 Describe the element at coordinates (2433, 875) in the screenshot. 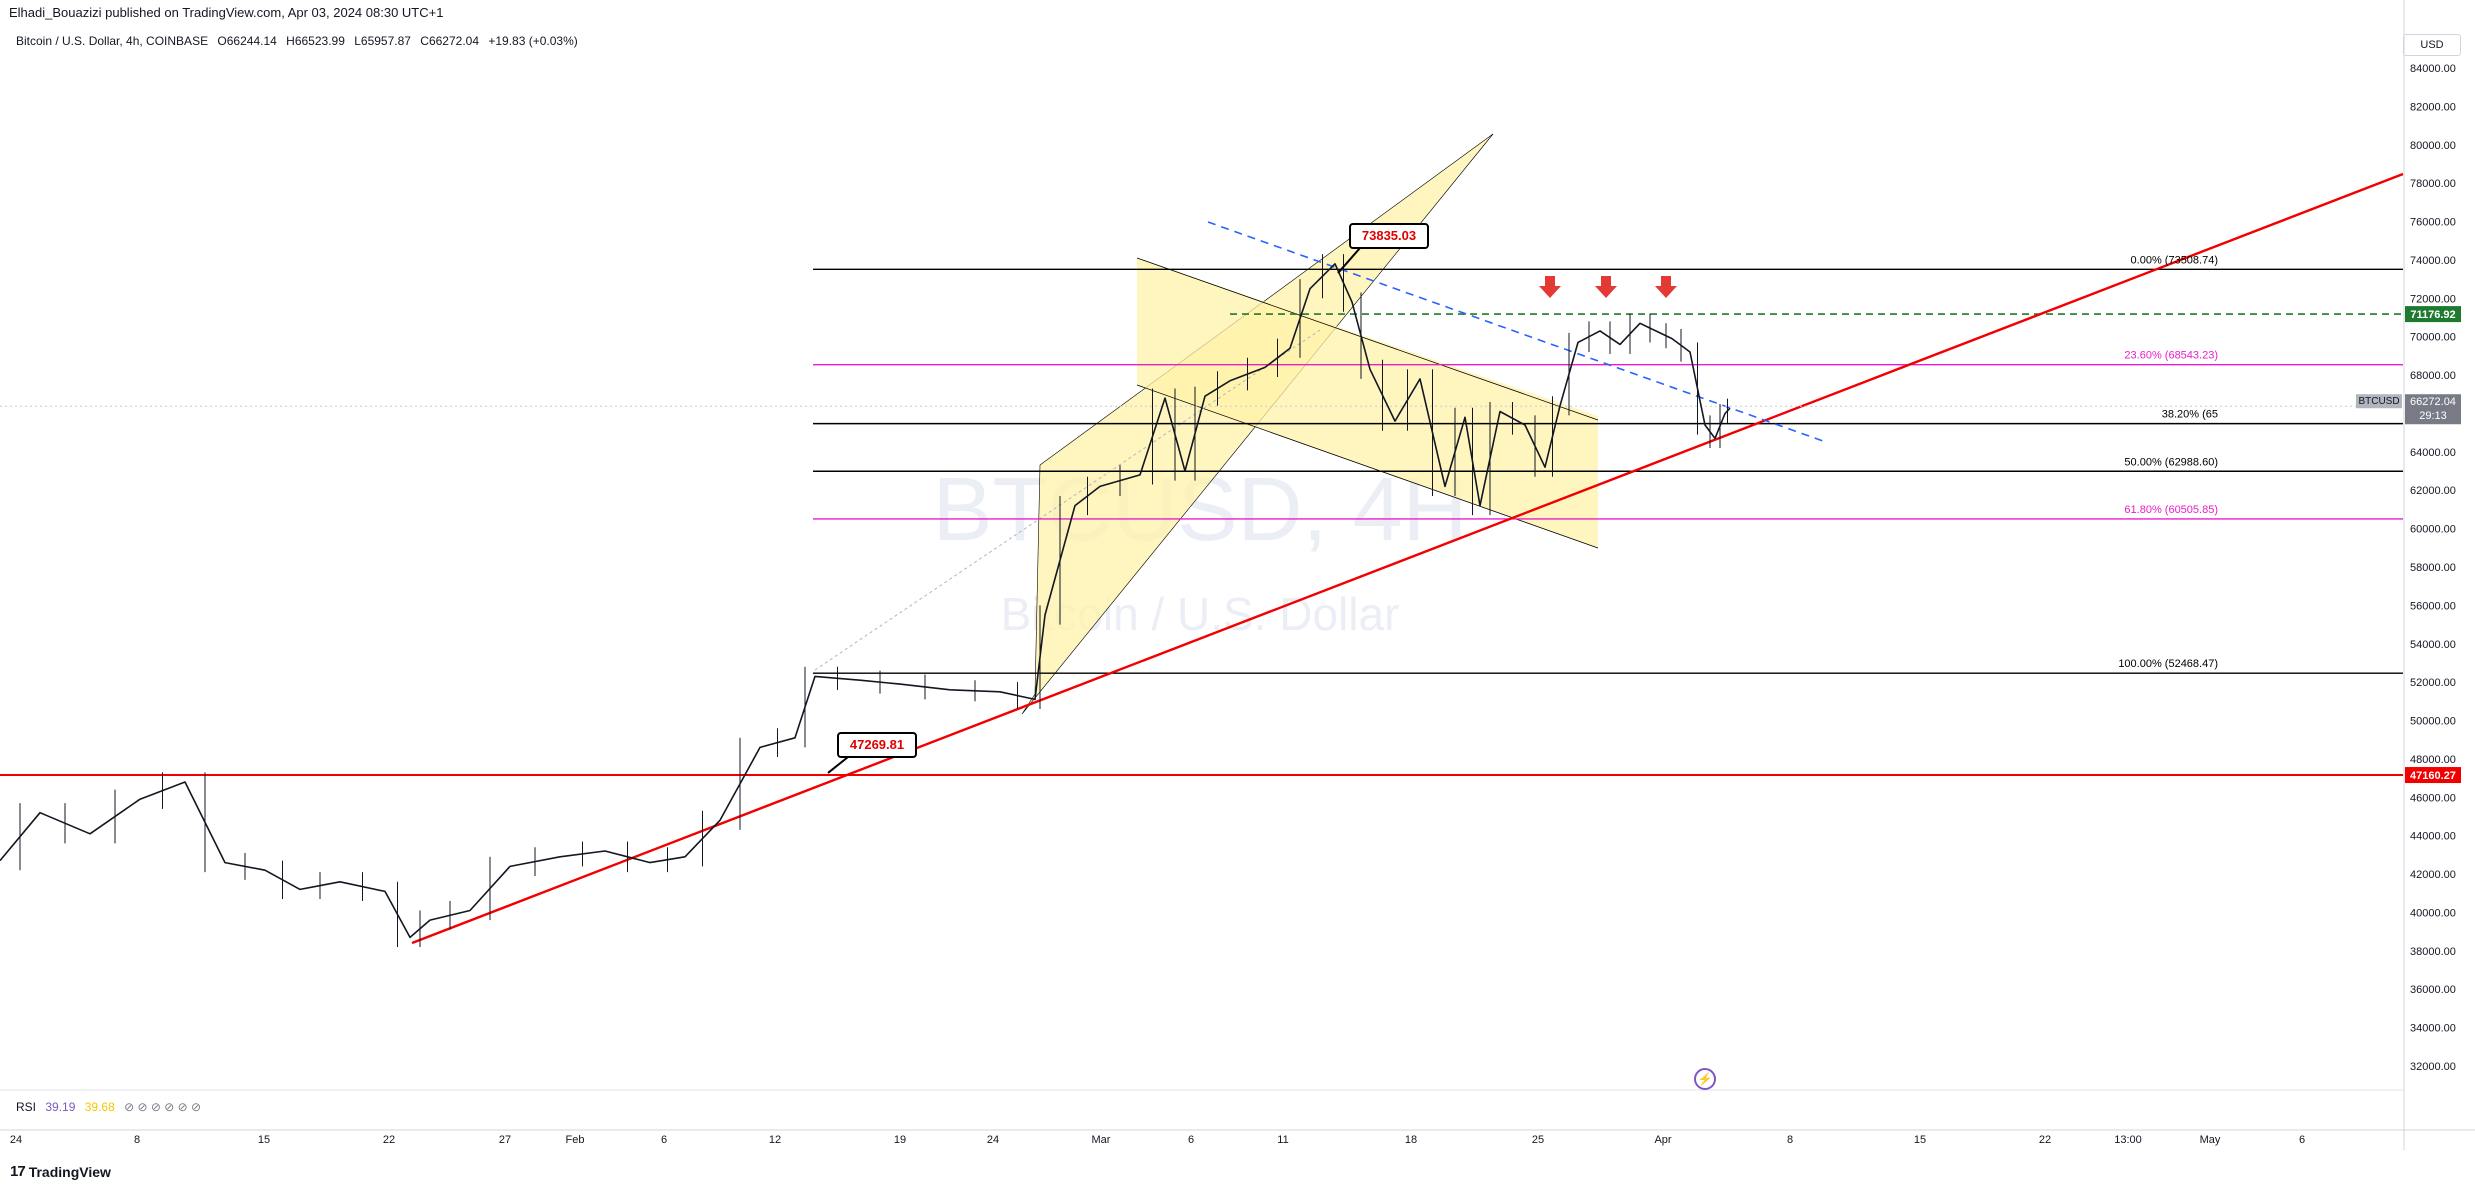

I see `y-tick-label: 42000.00` at that location.